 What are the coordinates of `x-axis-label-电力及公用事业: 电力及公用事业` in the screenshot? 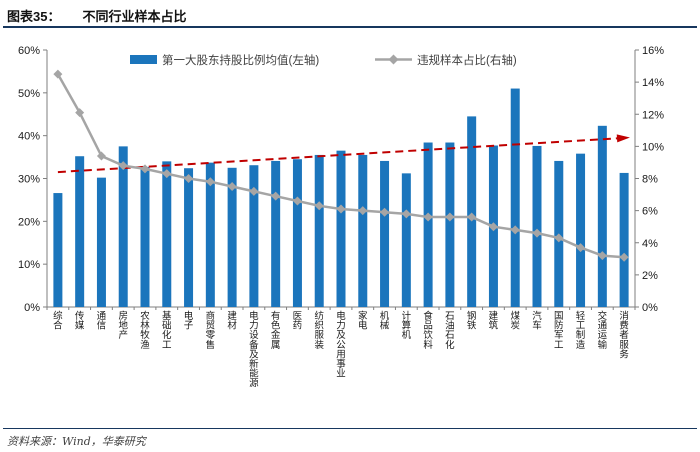 It's located at (341, 345).